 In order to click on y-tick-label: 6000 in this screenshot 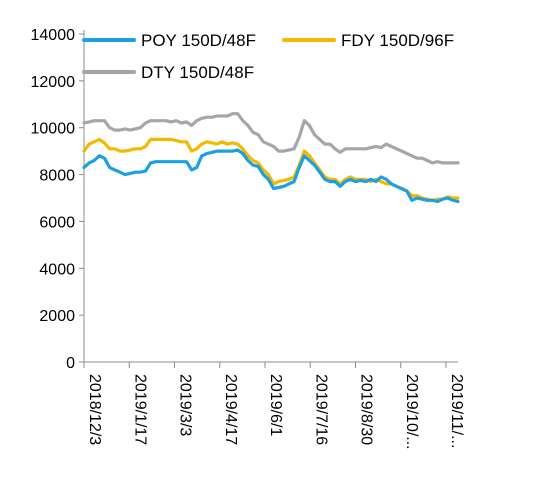, I will do `click(57, 222)`.